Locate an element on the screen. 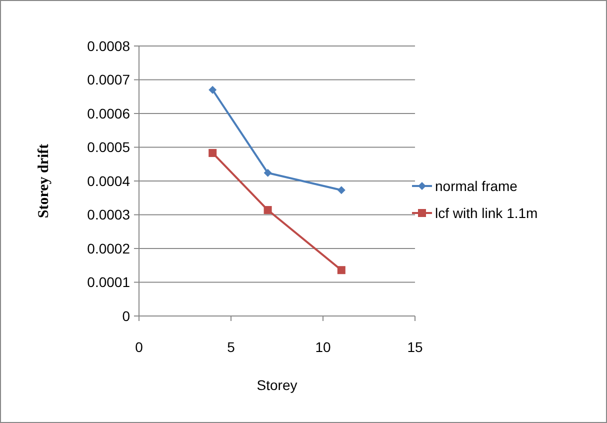  y-tick-label: 0.0003 is located at coordinates (108, 214).